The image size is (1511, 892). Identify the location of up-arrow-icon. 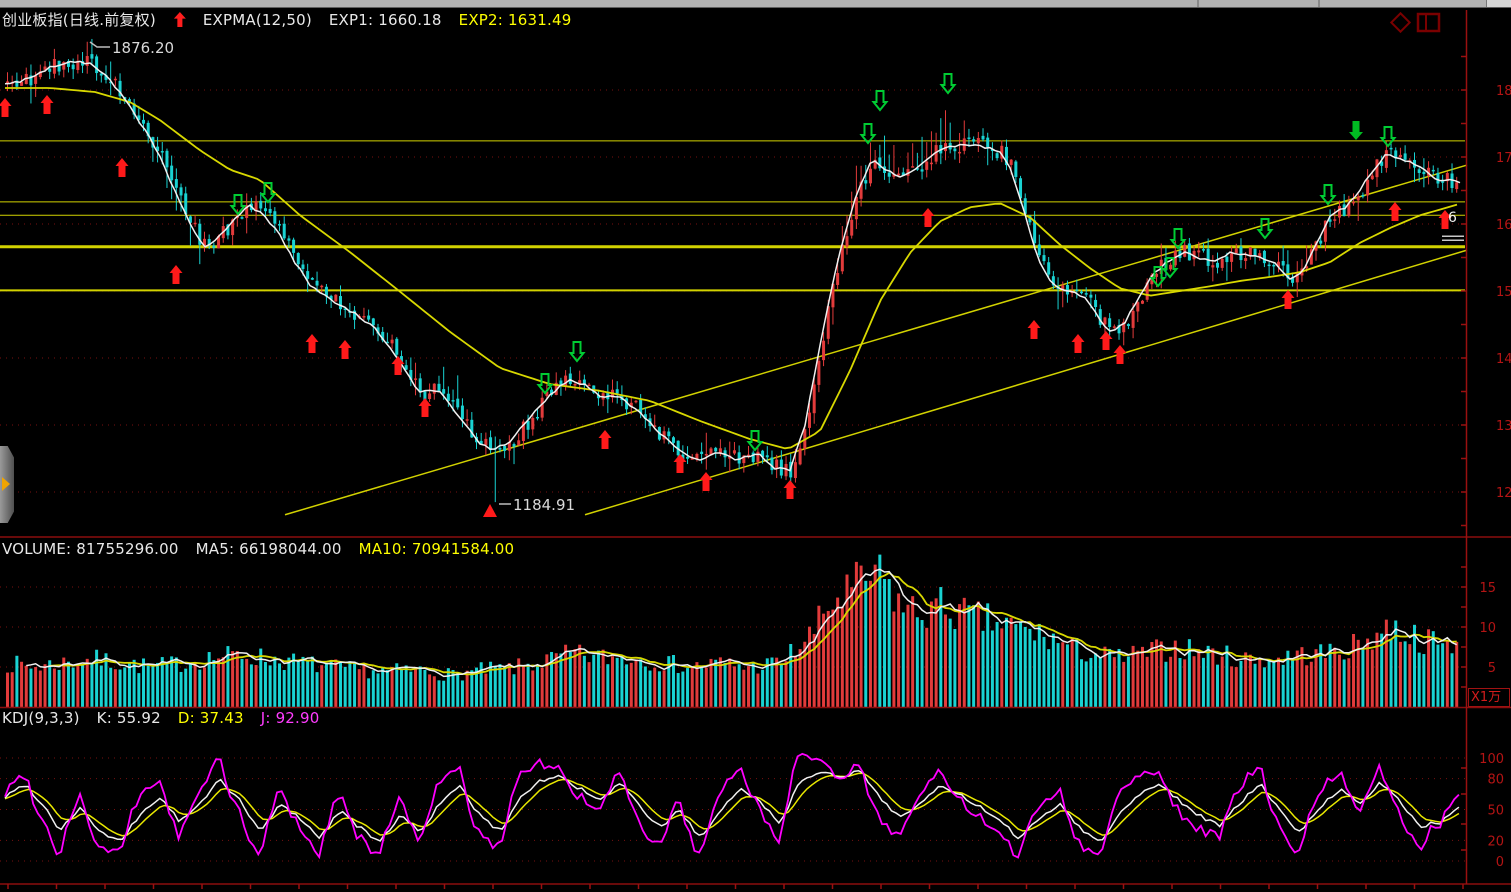
(179, 19).